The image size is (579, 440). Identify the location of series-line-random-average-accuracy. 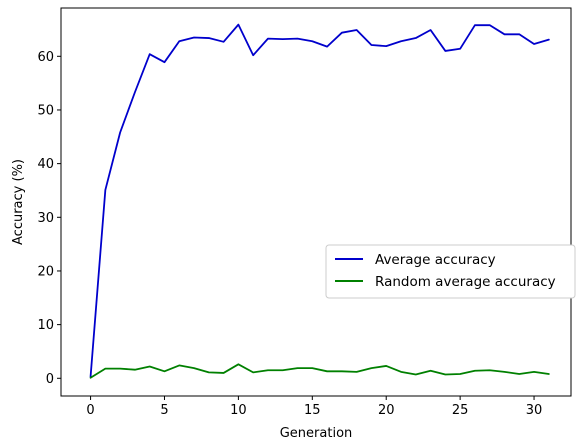
(319, 371).